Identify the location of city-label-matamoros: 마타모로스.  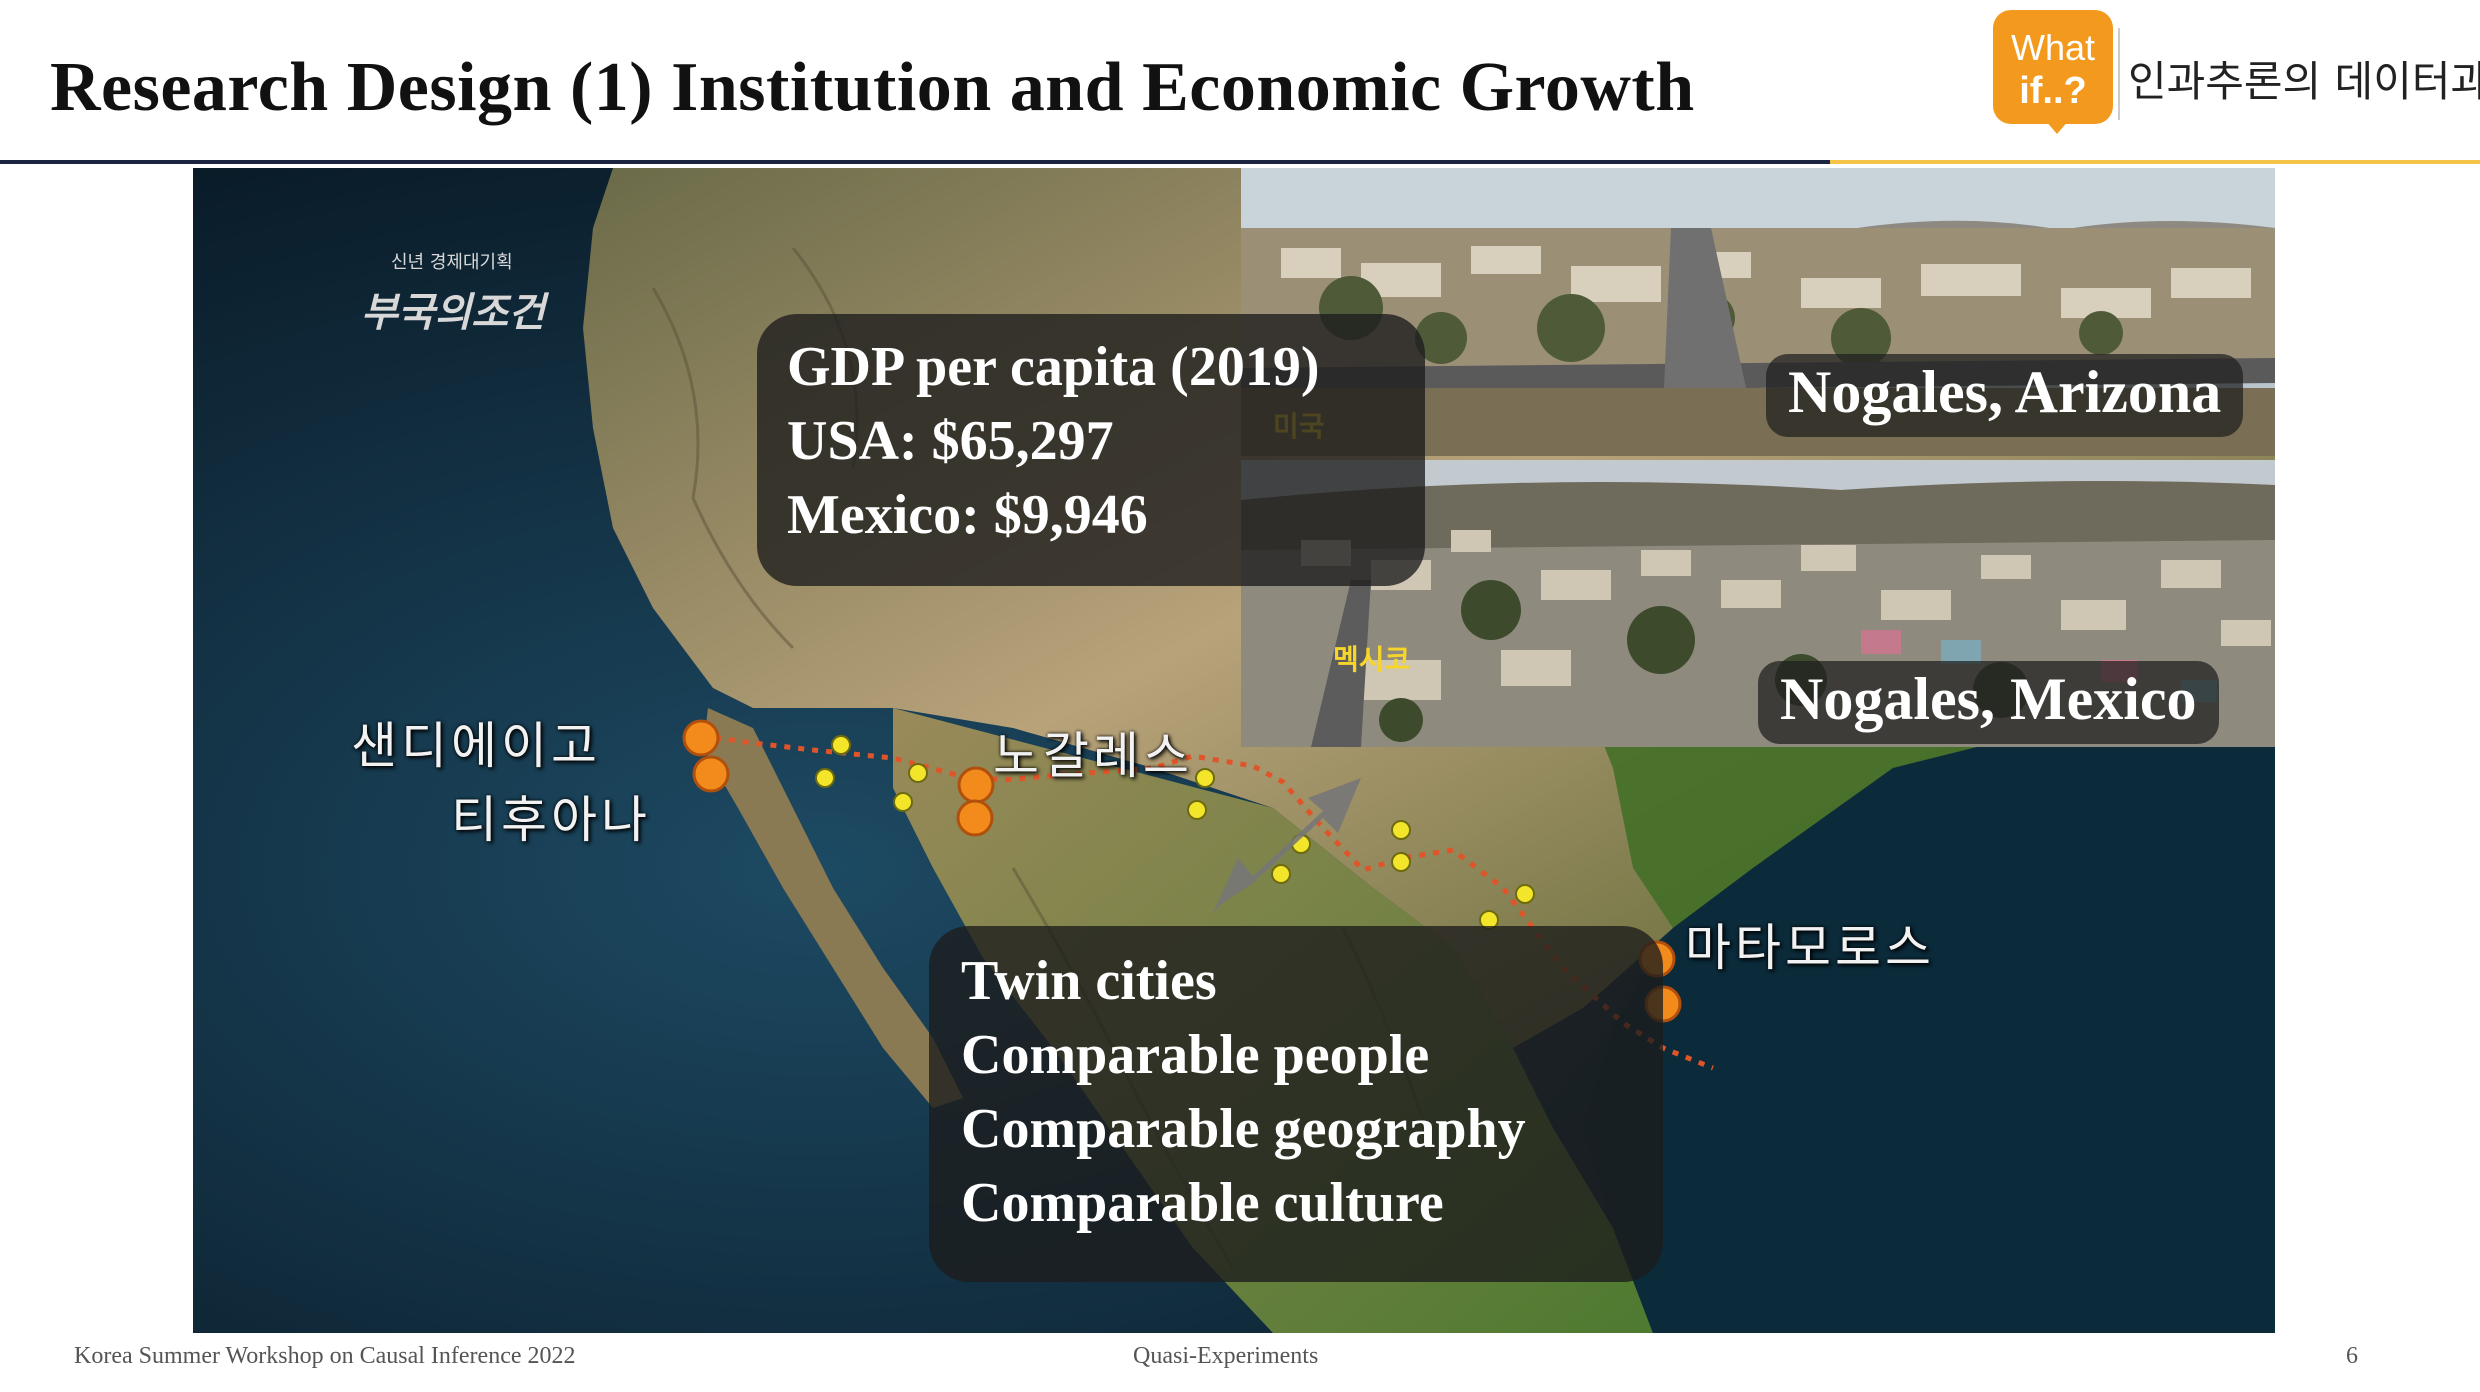
(1810, 948).